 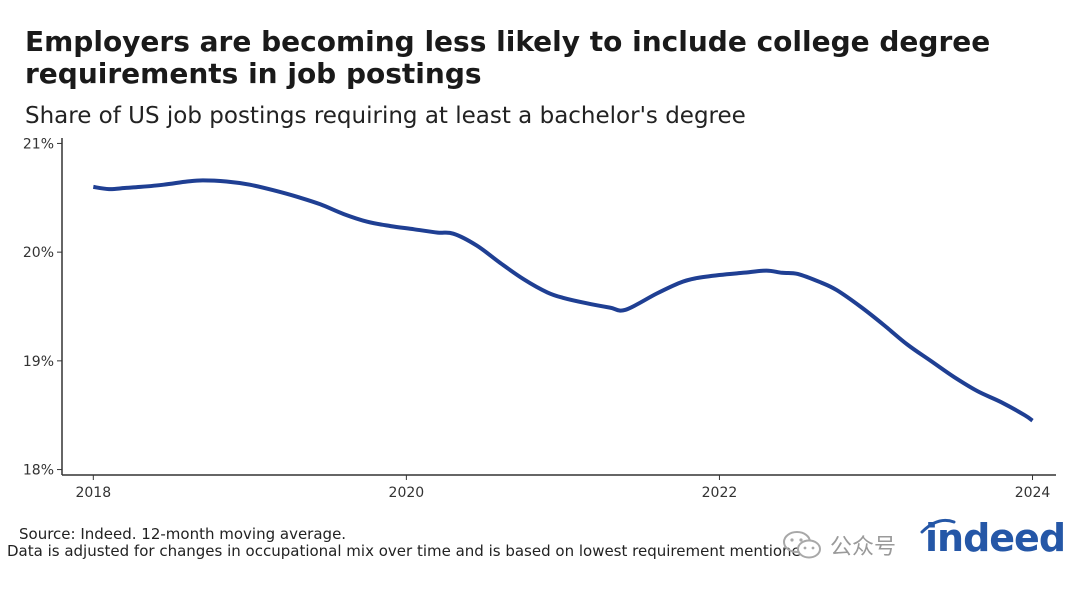 What do you see at coordinates (863, 547) in the screenshot?
I see `watermark-text: 公众号` at bounding box center [863, 547].